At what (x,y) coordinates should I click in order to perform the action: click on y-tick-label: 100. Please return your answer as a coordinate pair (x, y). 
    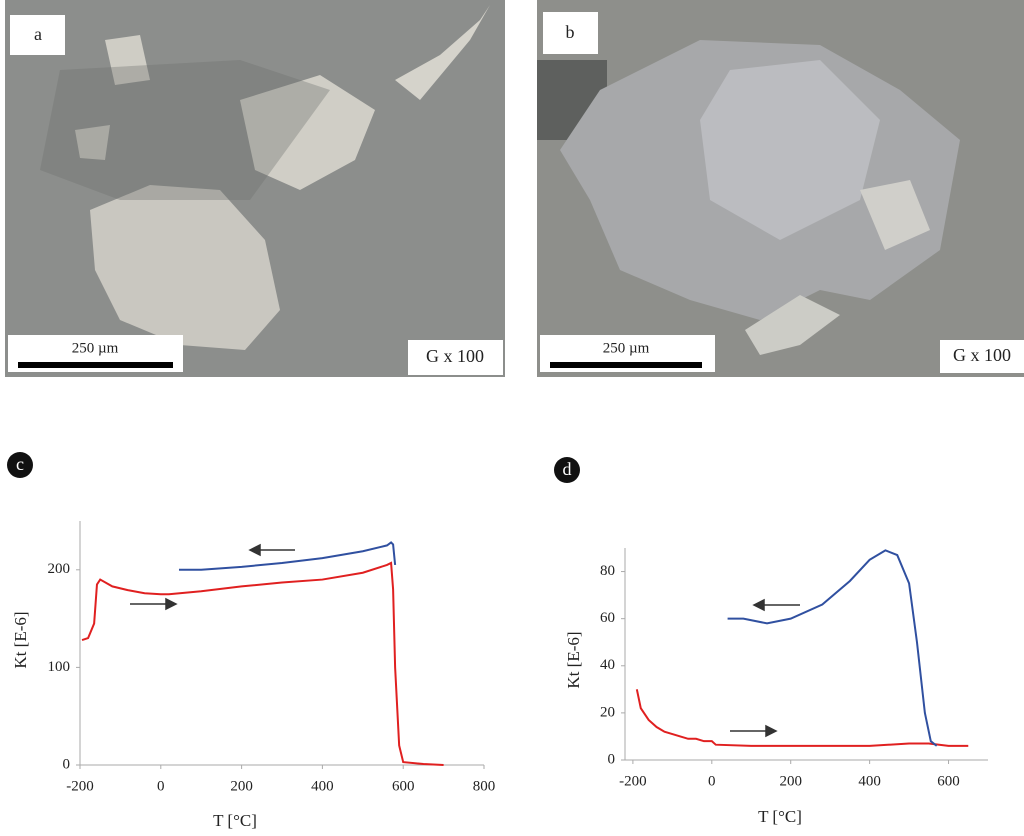
    Looking at the image, I should click on (59, 667).